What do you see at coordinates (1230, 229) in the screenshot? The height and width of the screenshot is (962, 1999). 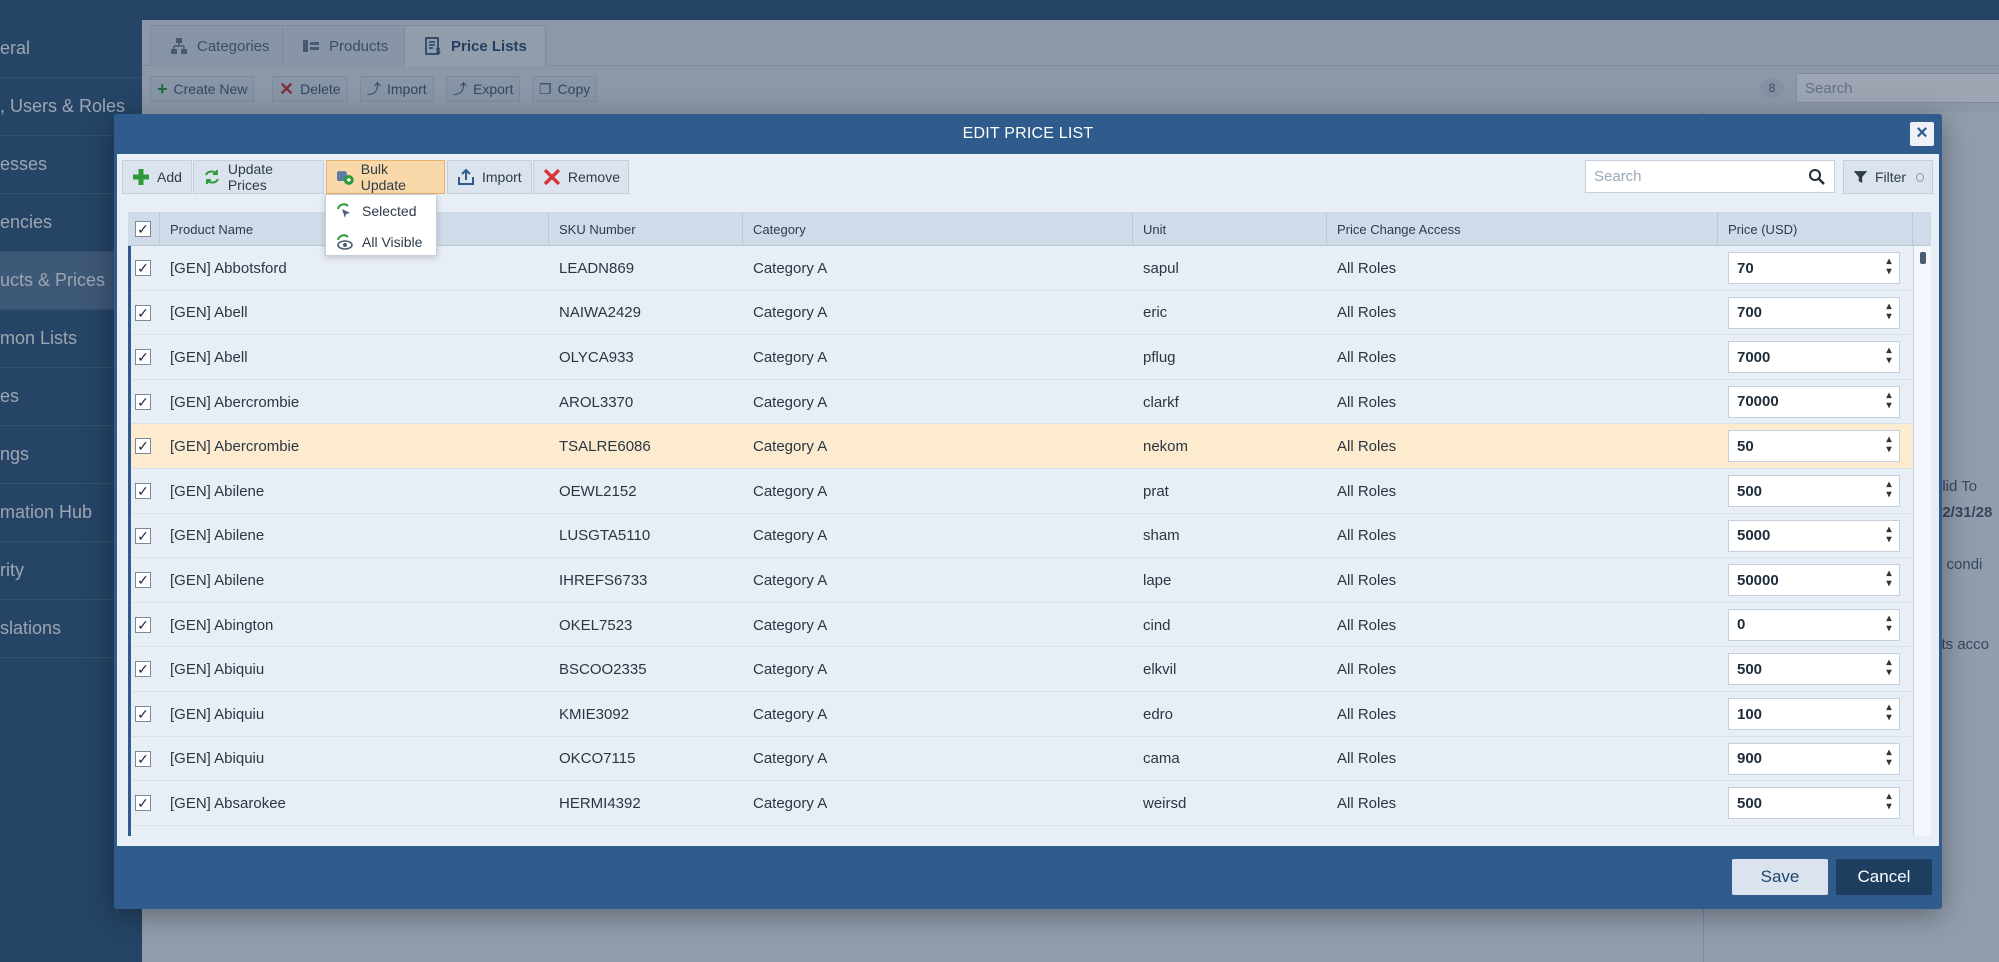 I see `column-header-unit: Unit` at bounding box center [1230, 229].